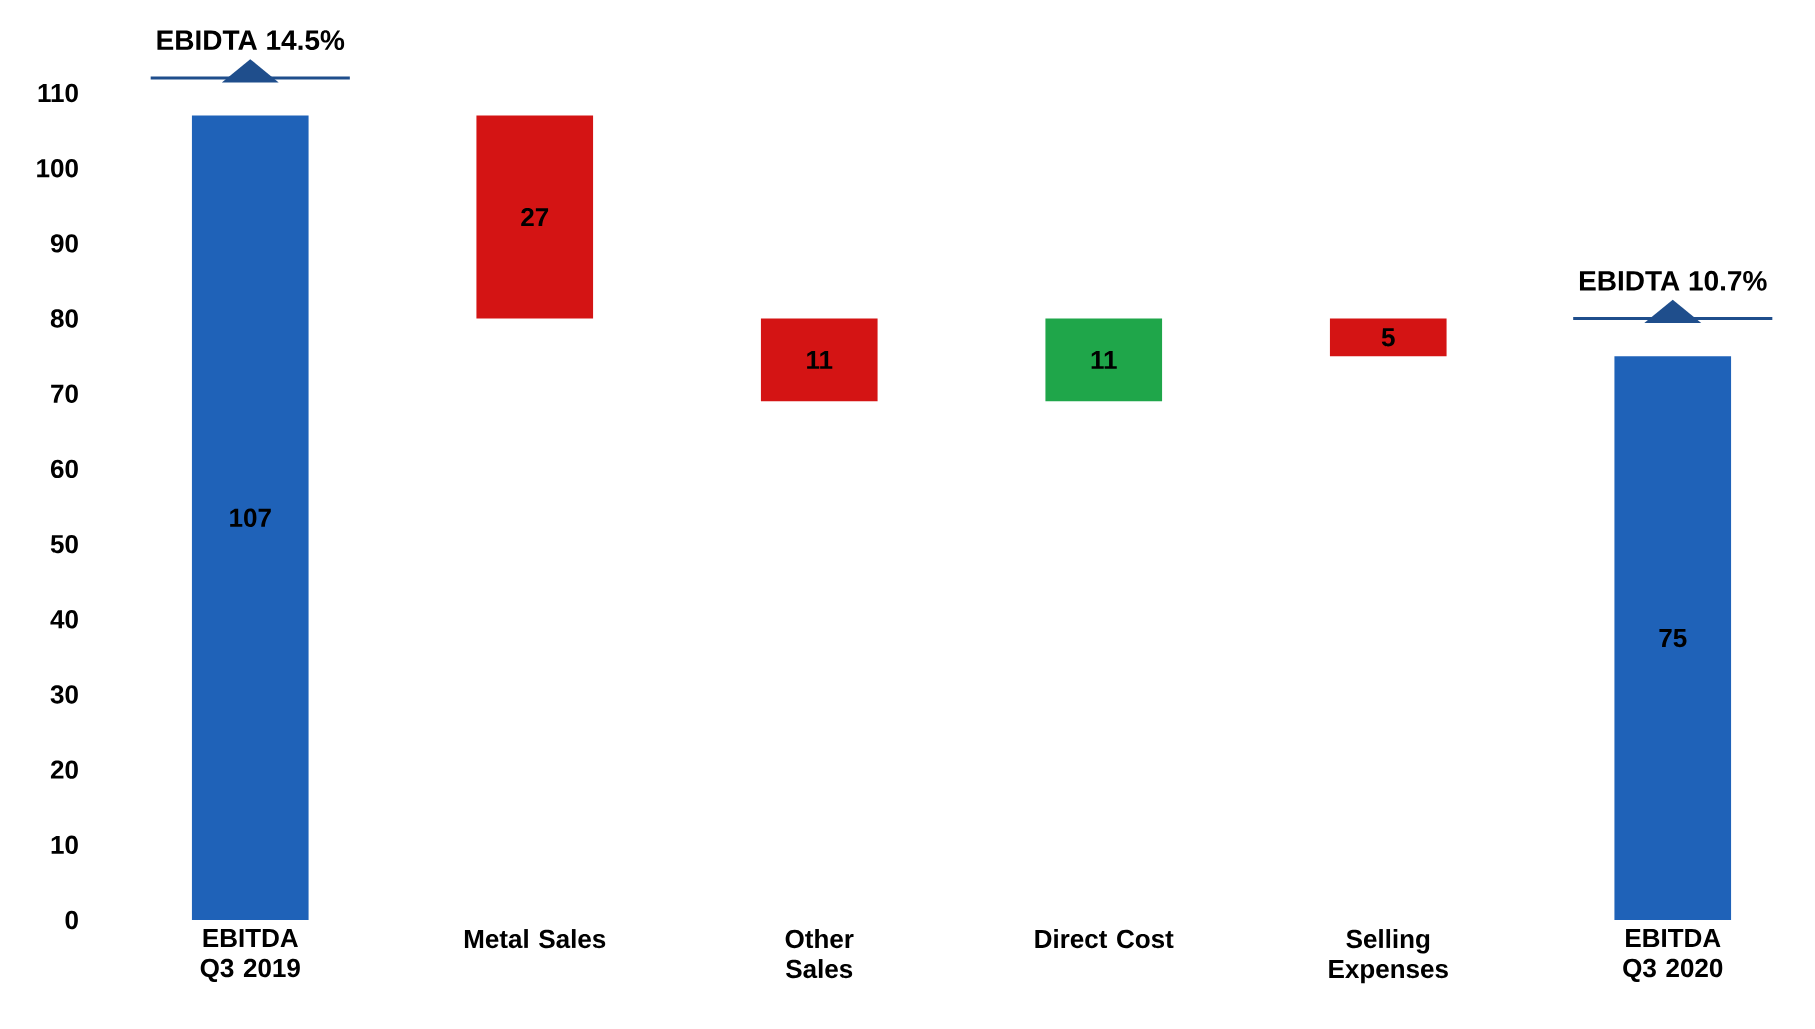 The image size is (1815, 1029). I want to click on data-label: 75, so click(1673, 638).